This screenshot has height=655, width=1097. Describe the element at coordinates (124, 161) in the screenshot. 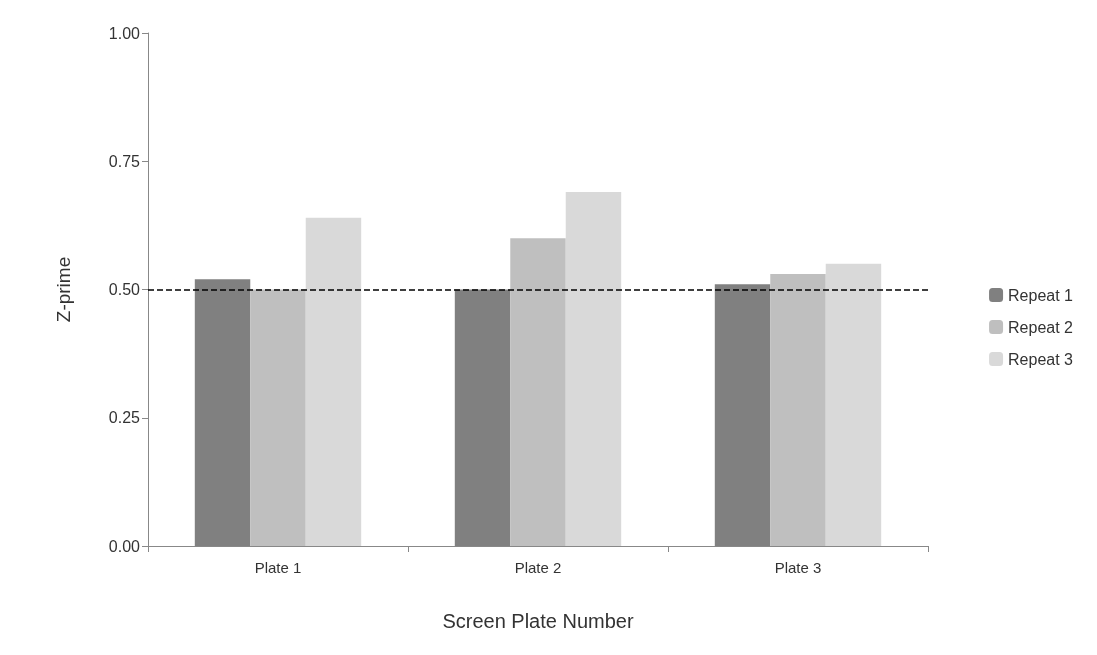

I see `y-tick-label: 0.75` at that location.